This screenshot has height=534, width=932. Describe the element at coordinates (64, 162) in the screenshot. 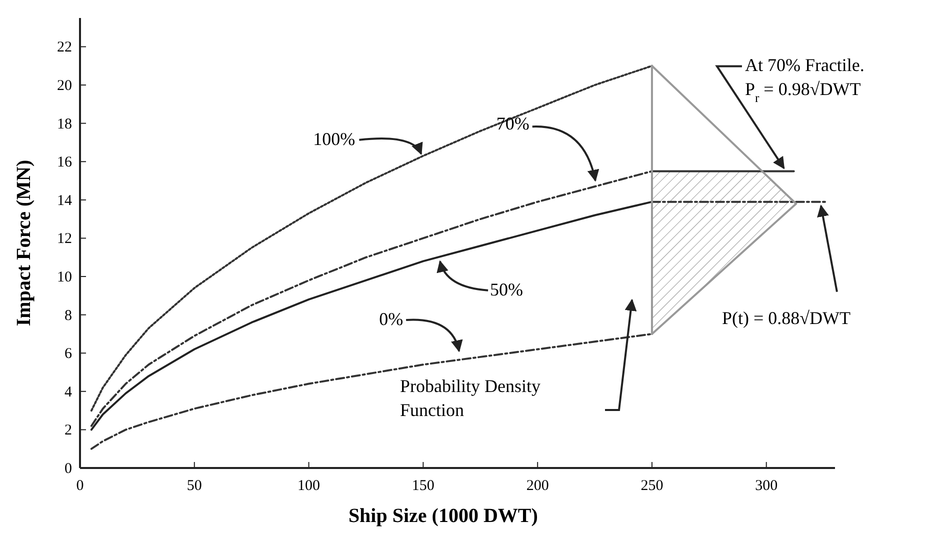

I see `y-tick-label: 16` at that location.